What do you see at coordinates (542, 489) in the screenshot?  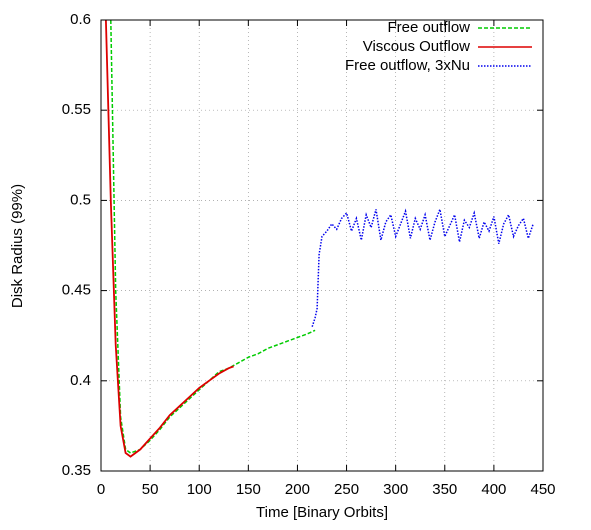 I see `x-tick-label: 450` at bounding box center [542, 489].